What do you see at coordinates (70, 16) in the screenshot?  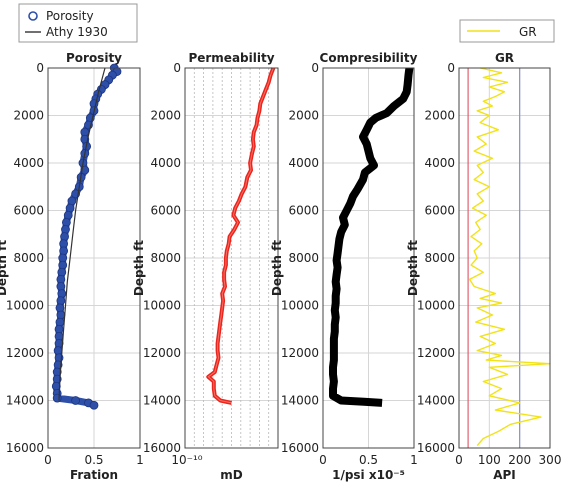 I see `legend-label: Porosity` at bounding box center [70, 16].